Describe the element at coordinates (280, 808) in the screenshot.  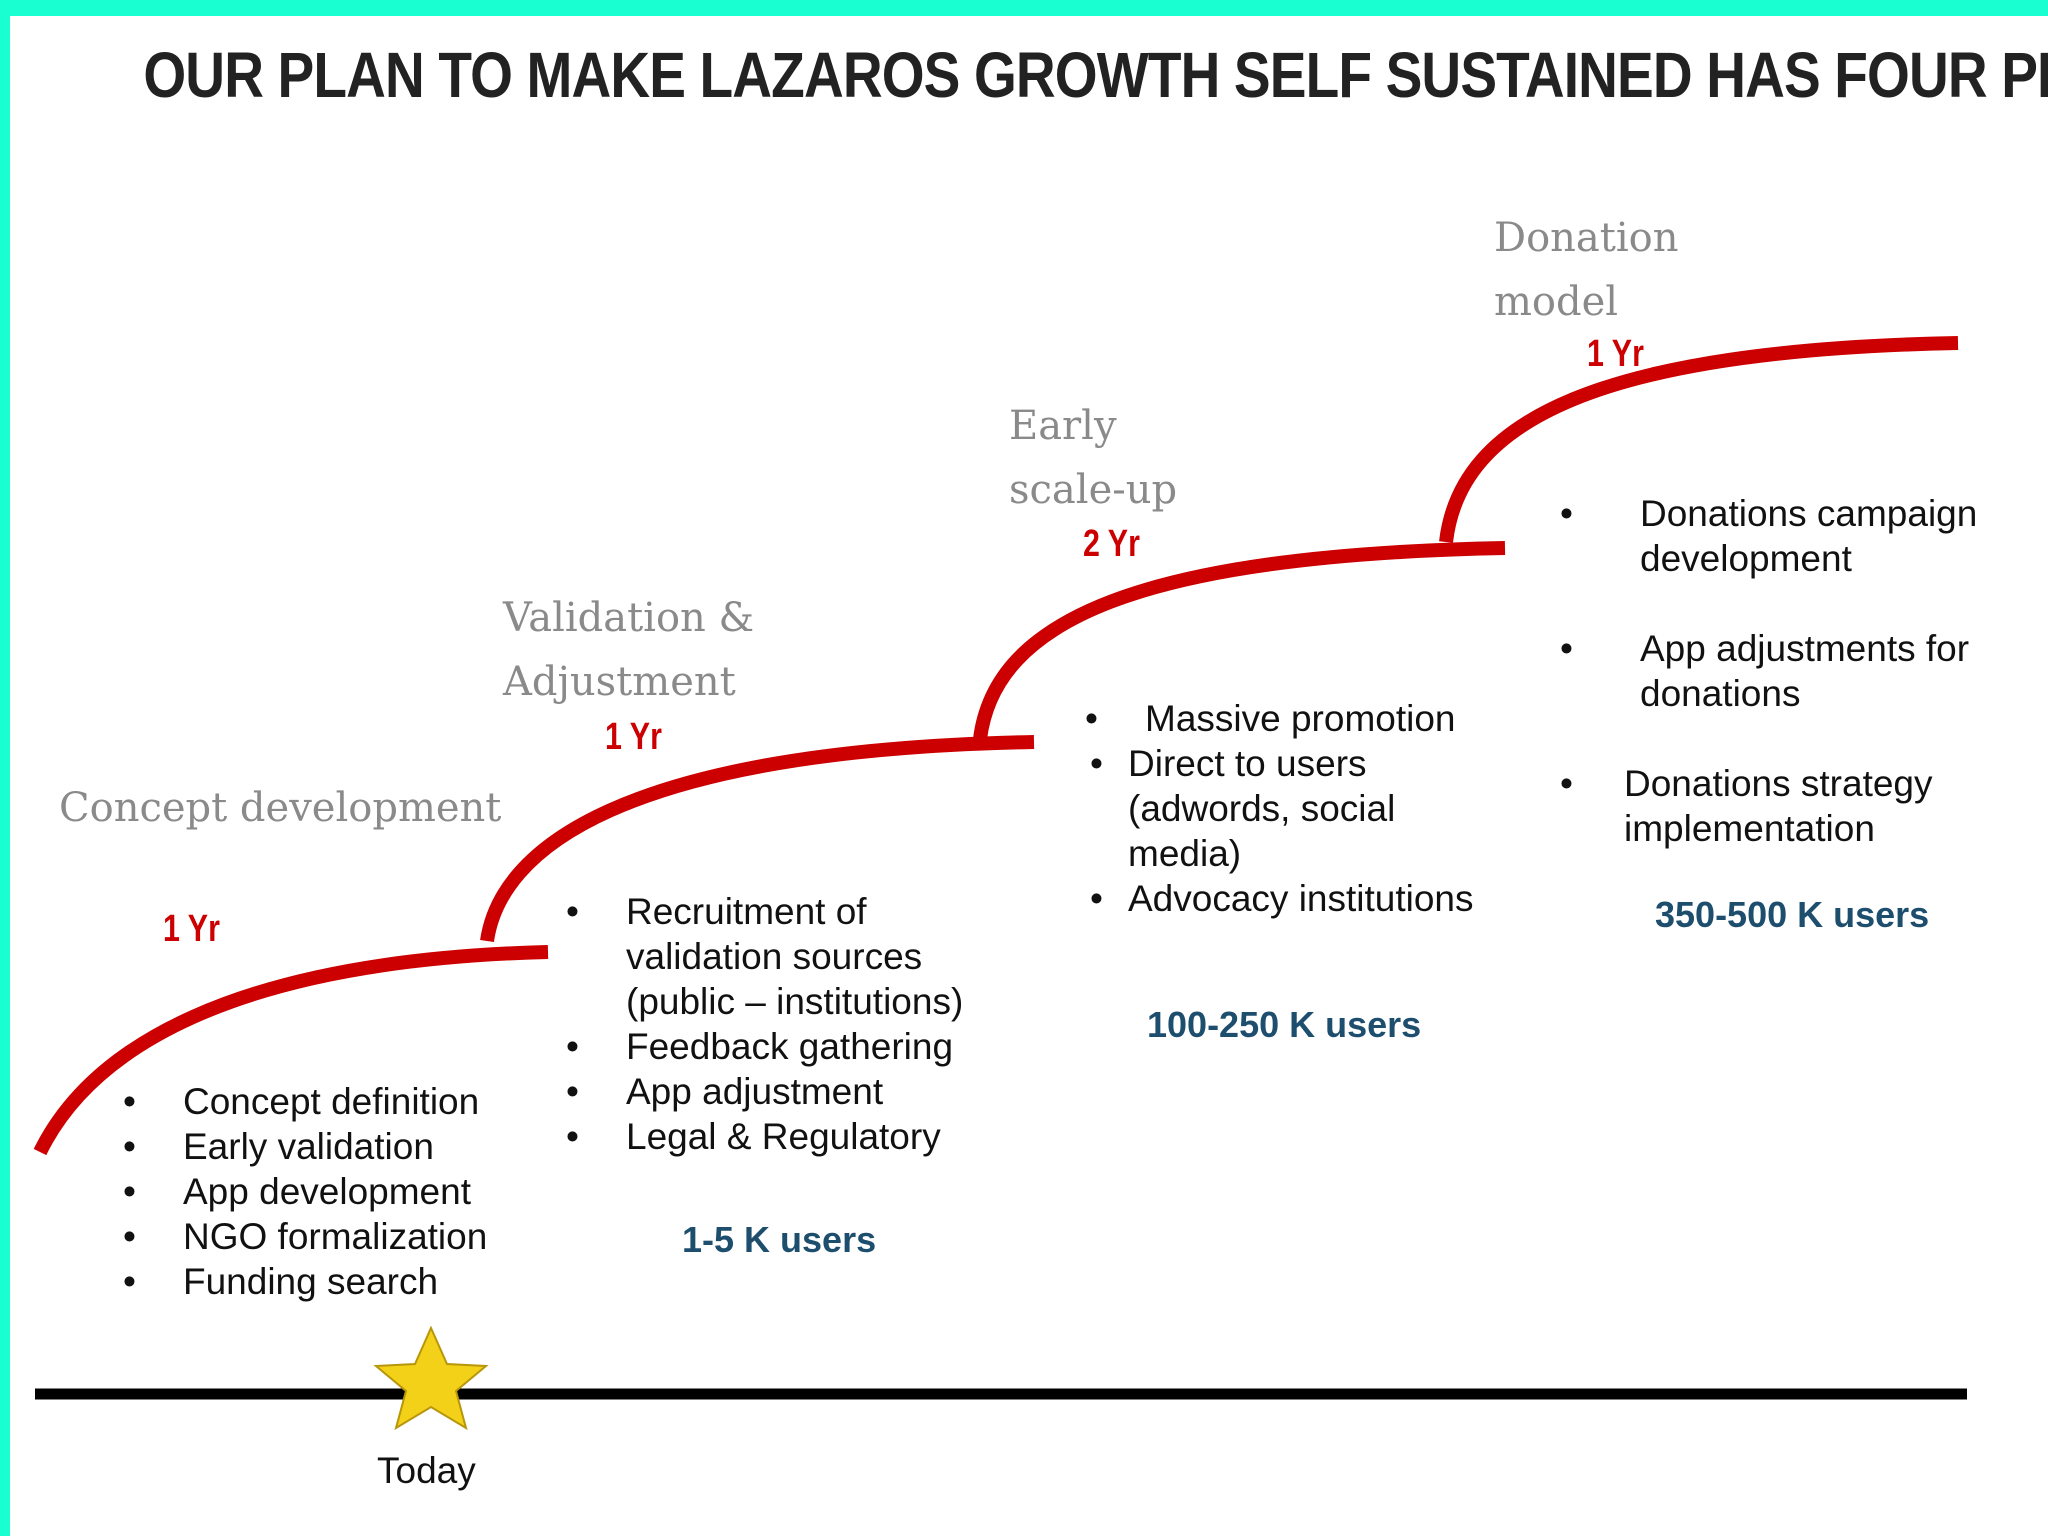
I see `phase-1-name: Concept development` at that location.